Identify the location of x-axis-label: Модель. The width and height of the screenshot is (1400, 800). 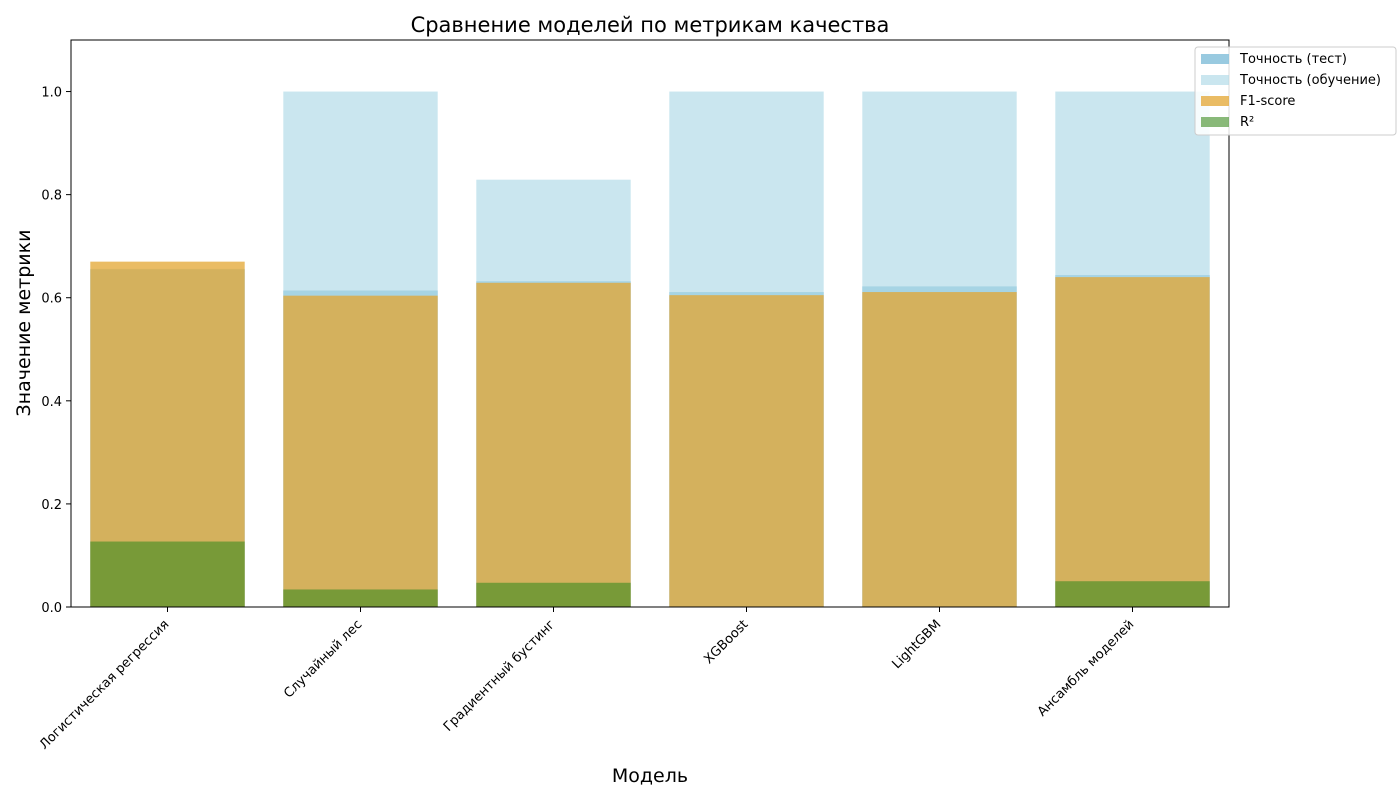
(650, 776).